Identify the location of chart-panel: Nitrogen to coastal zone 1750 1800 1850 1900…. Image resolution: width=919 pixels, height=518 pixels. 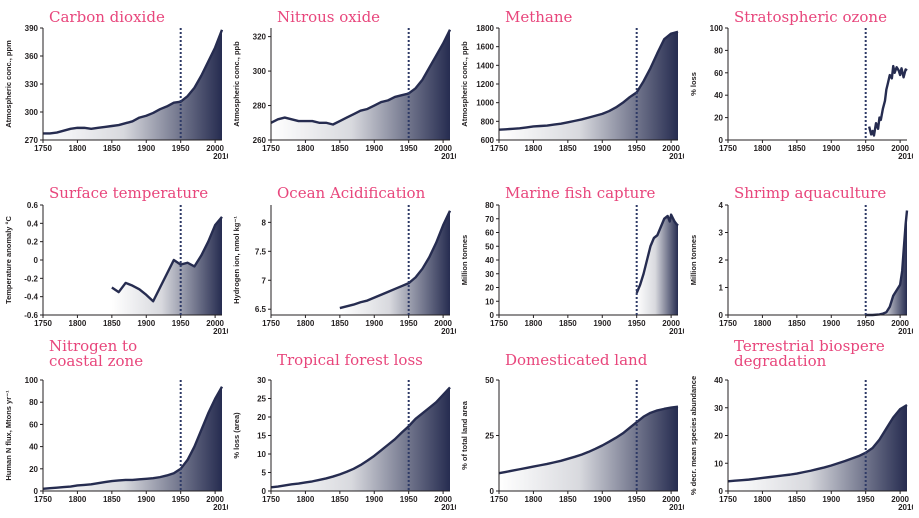
(114, 428).